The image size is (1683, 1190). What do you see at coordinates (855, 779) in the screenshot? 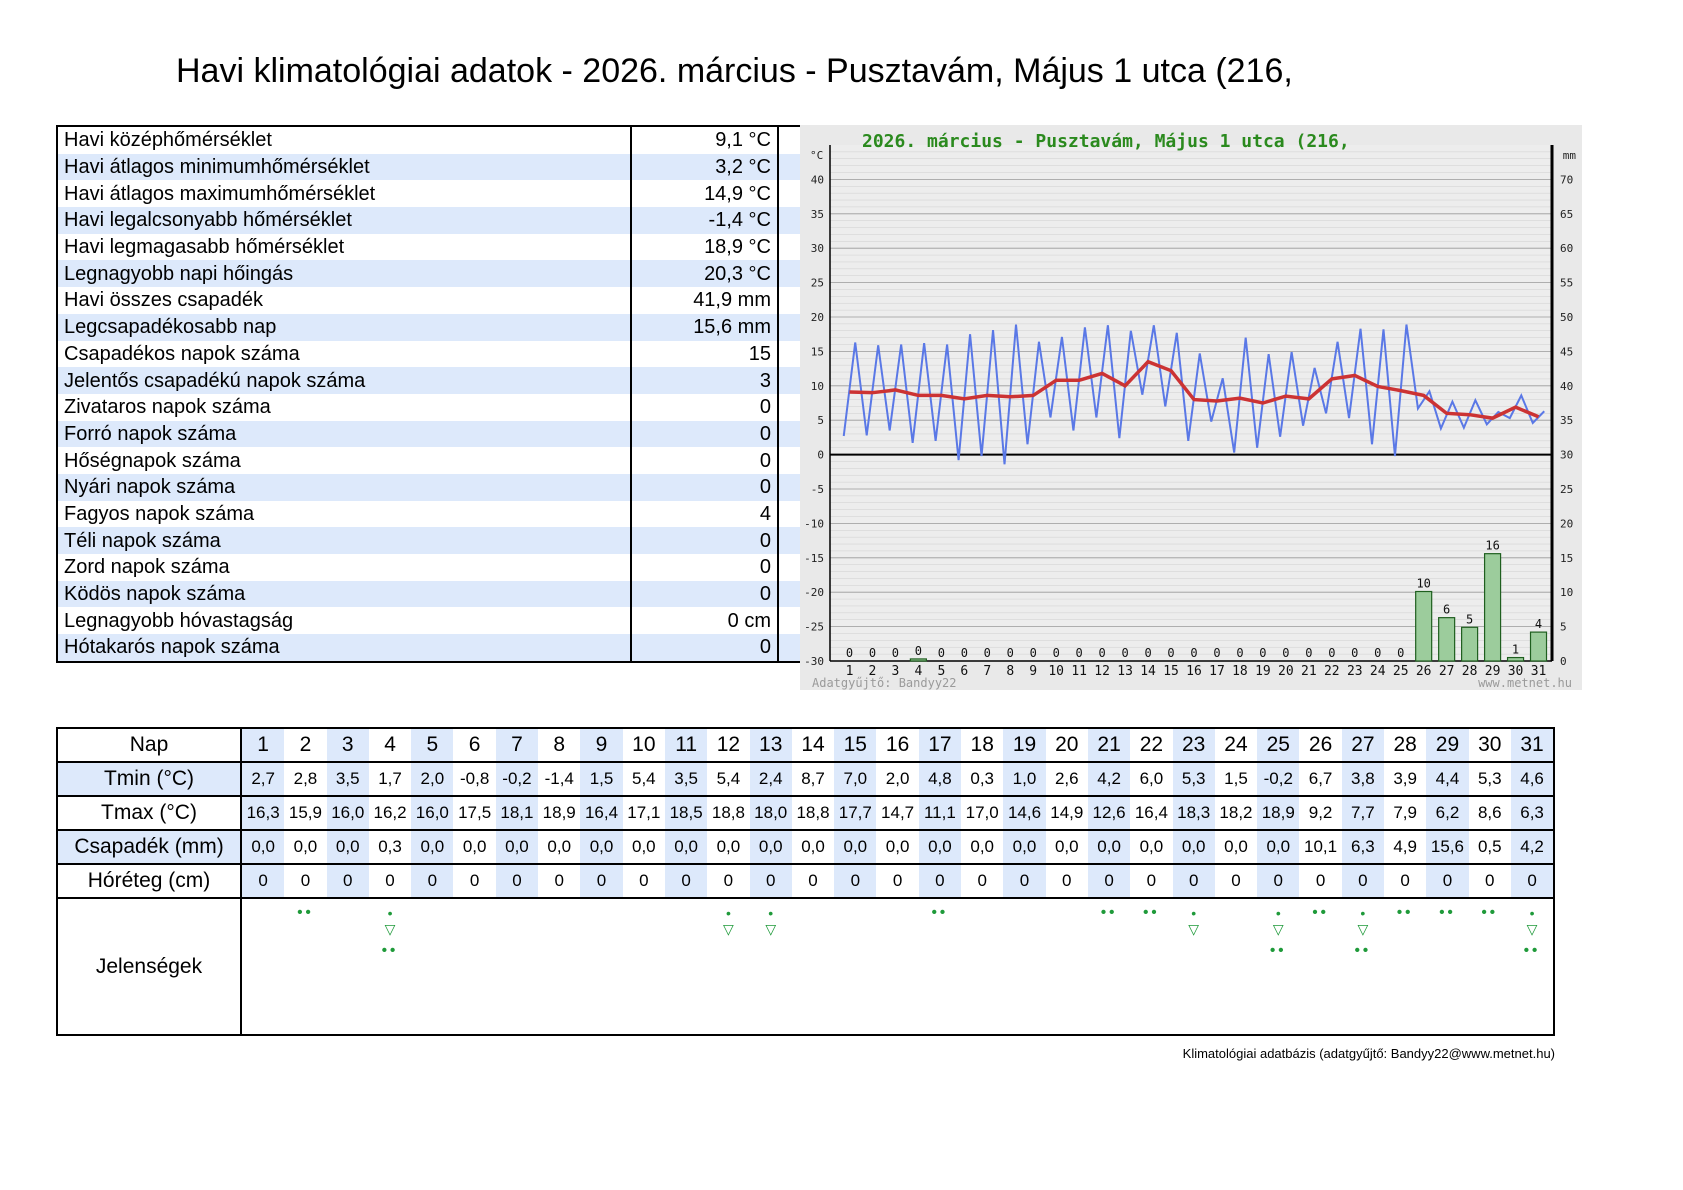
I see `tmin-cell: 7,0` at bounding box center [855, 779].